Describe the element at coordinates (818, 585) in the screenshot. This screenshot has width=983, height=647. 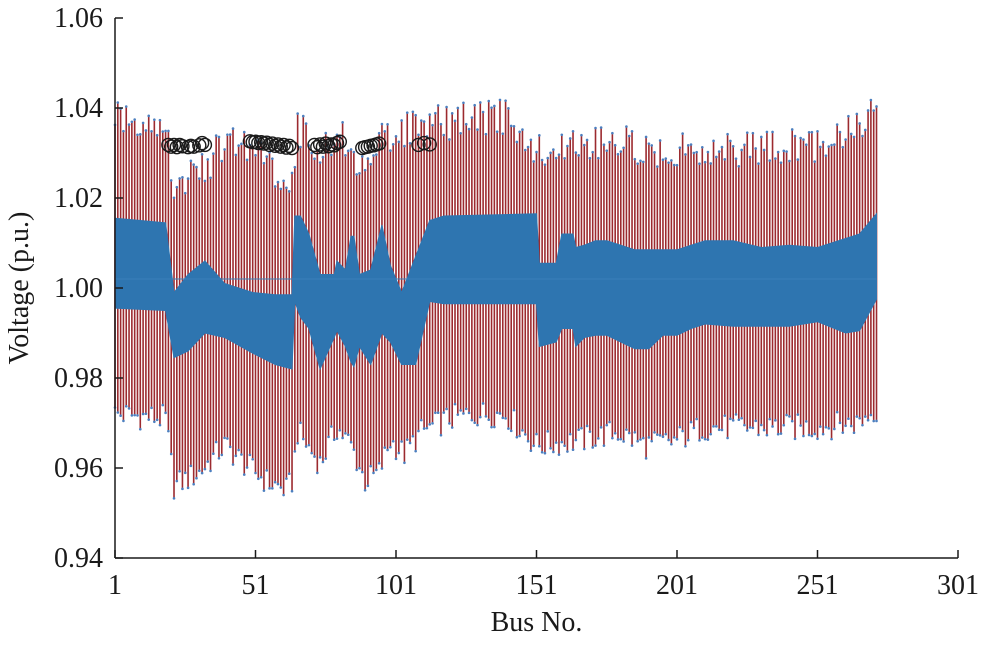
I see `x-tick-label: 251` at that location.